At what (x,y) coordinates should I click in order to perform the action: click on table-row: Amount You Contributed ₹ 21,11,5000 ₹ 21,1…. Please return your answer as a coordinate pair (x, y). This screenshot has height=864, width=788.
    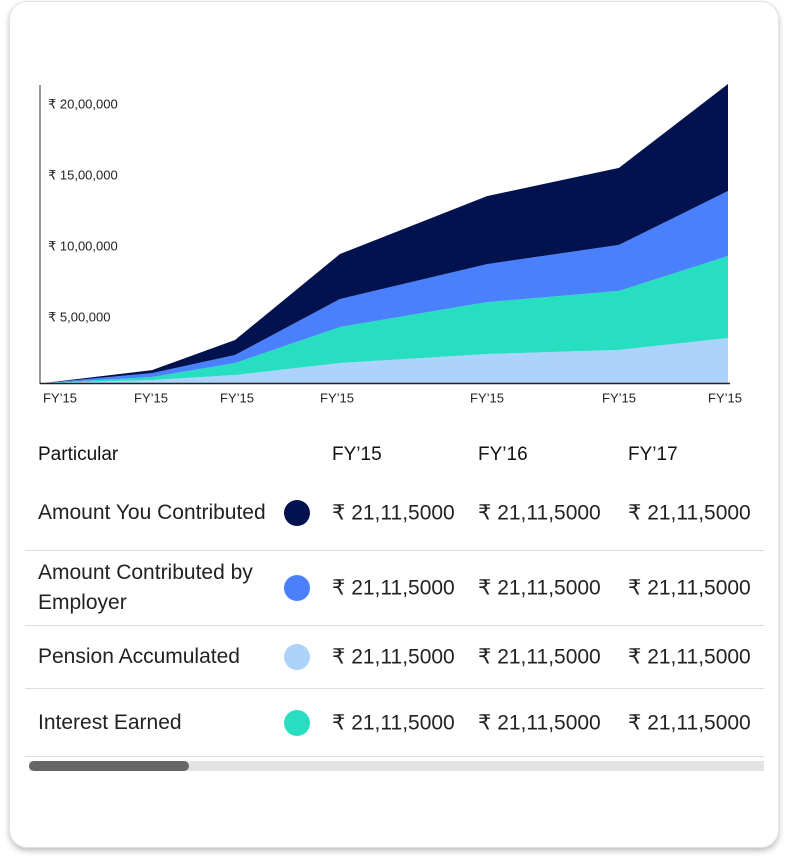
    Looking at the image, I should click on (394, 513).